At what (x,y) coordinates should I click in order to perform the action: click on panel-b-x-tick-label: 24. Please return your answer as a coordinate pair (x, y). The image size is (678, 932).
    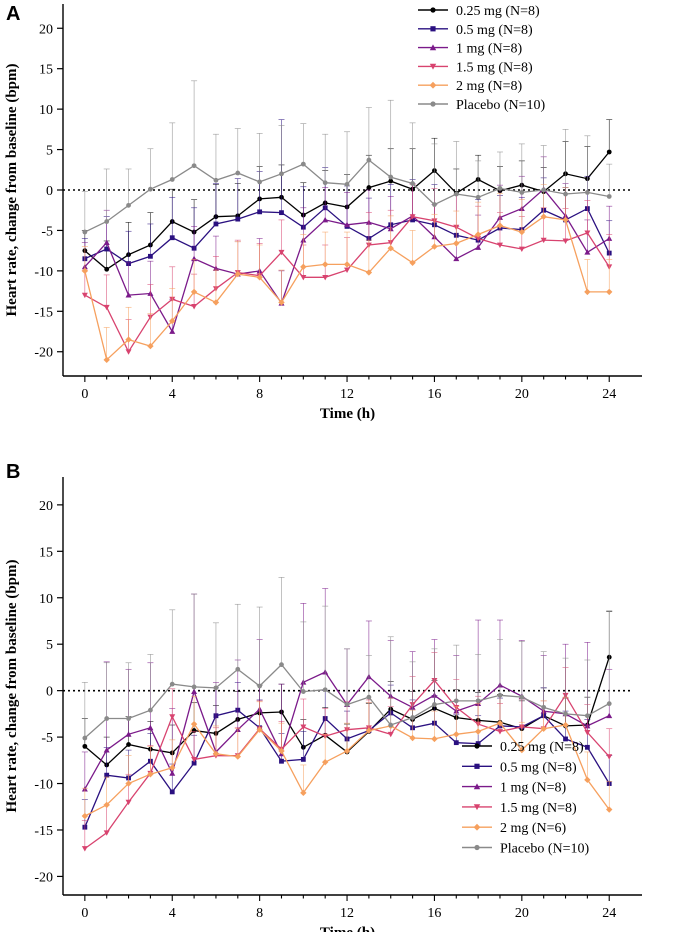
    Looking at the image, I should click on (609, 913).